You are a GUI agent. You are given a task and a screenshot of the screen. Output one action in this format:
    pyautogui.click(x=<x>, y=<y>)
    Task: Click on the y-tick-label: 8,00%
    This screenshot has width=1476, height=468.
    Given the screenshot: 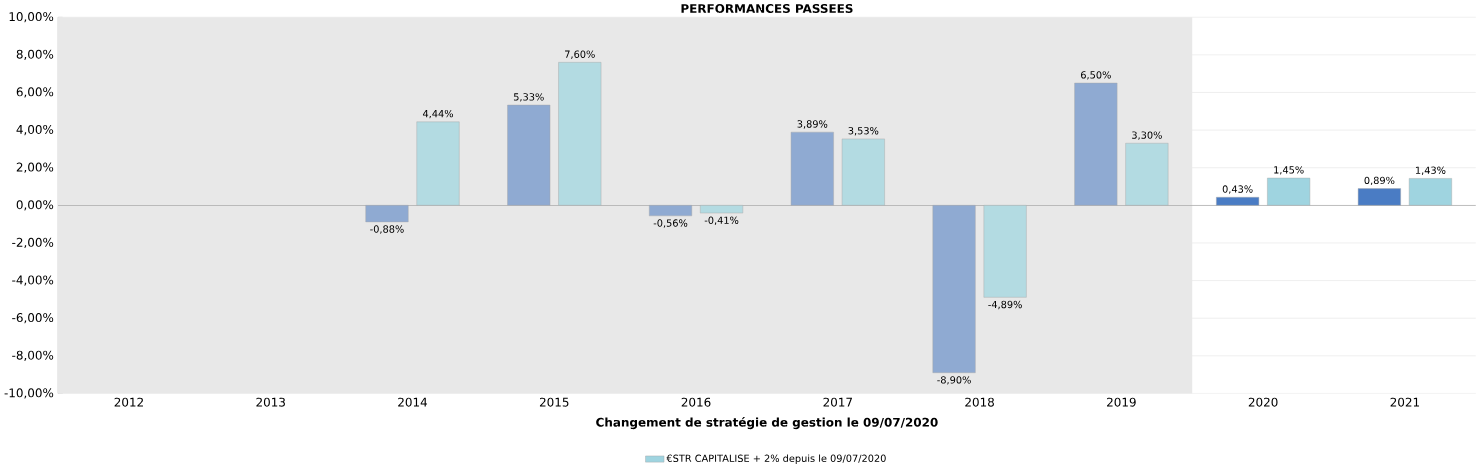 What is the action you would take?
    pyautogui.click(x=35, y=54)
    